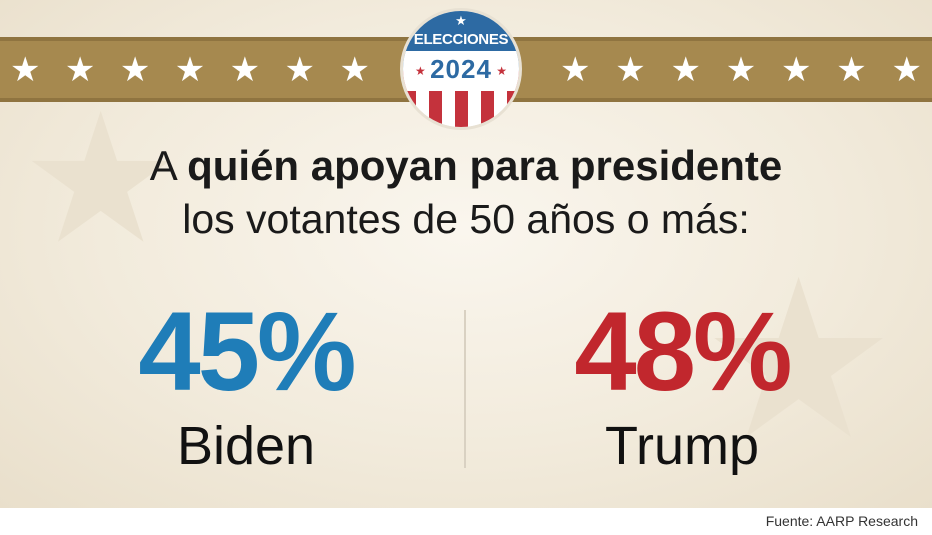  I want to click on result-percent: 48%, so click(683, 351).